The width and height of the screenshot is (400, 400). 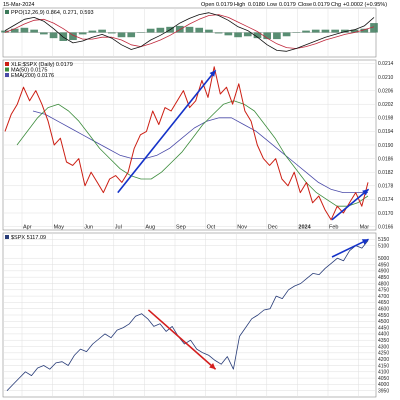 What do you see at coordinates (336, 5) in the screenshot?
I see `header-chg-label: Chg` at bounding box center [336, 5].